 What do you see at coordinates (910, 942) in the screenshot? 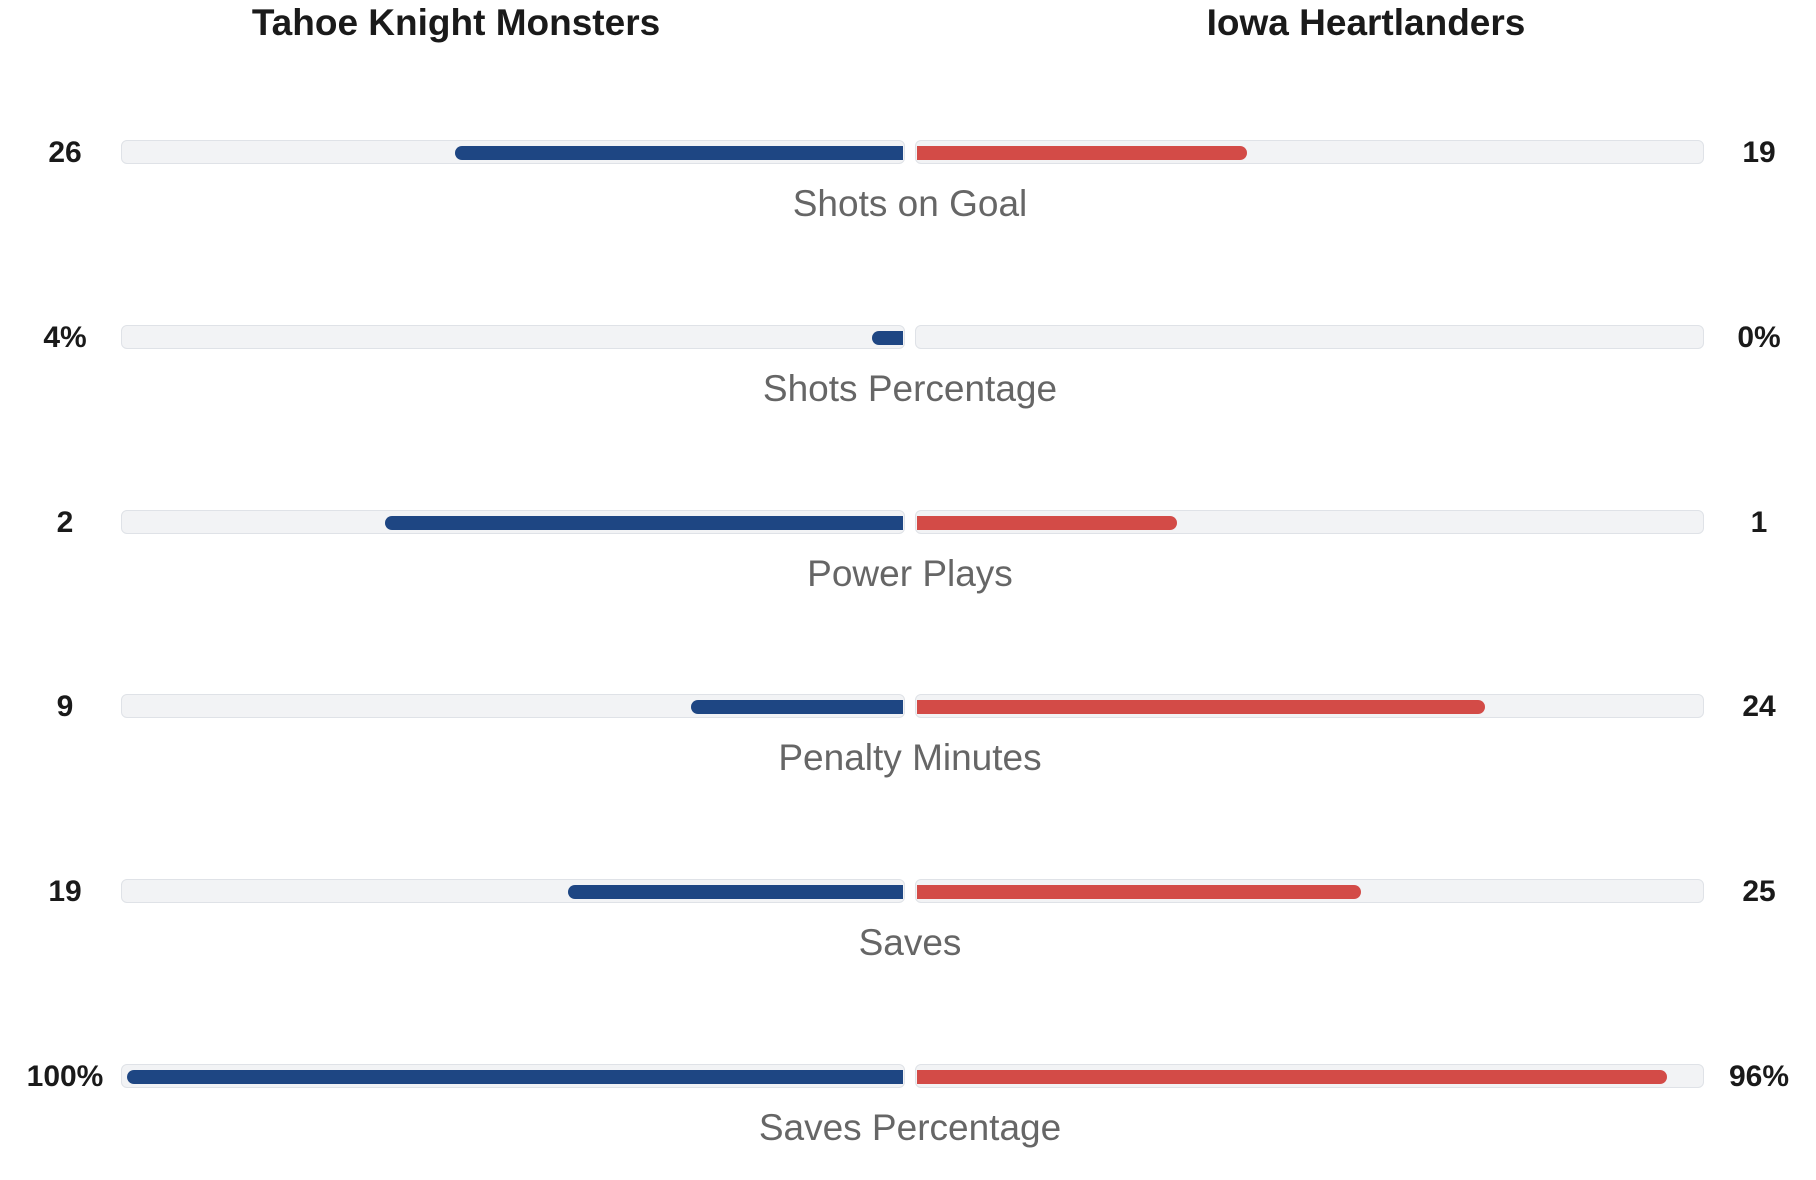
I see `stat-label: Saves` at bounding box center [910, 942].